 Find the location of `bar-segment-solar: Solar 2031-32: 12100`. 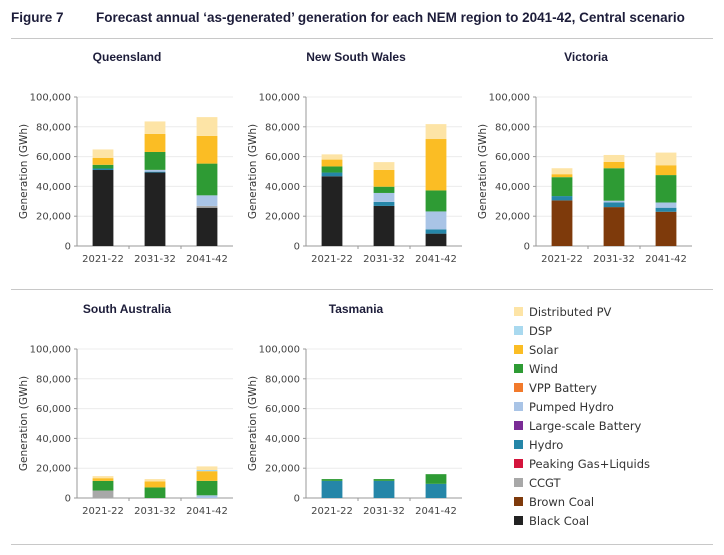

bar-segment-solar: Solar 2031-32: 12100 is located at coordinates (155, 142).